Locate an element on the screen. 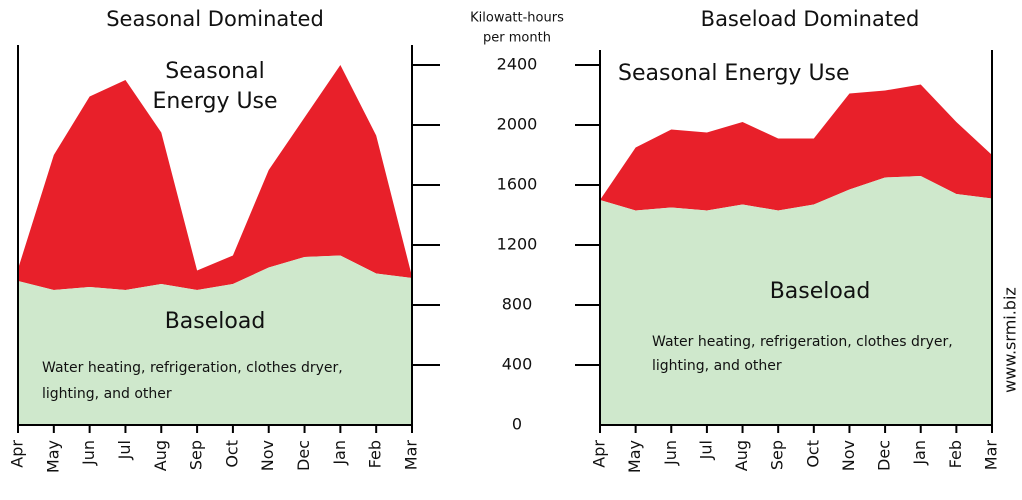  y-tick-label: 2400 is located at coordinates (517, 64).